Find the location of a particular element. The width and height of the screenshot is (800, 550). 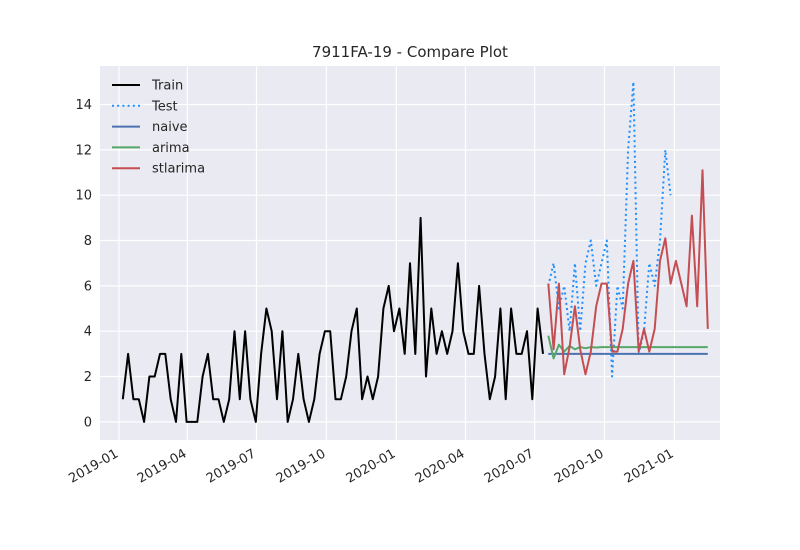

x-tick-label: 2020-07 is located at coordinates (509, 466).